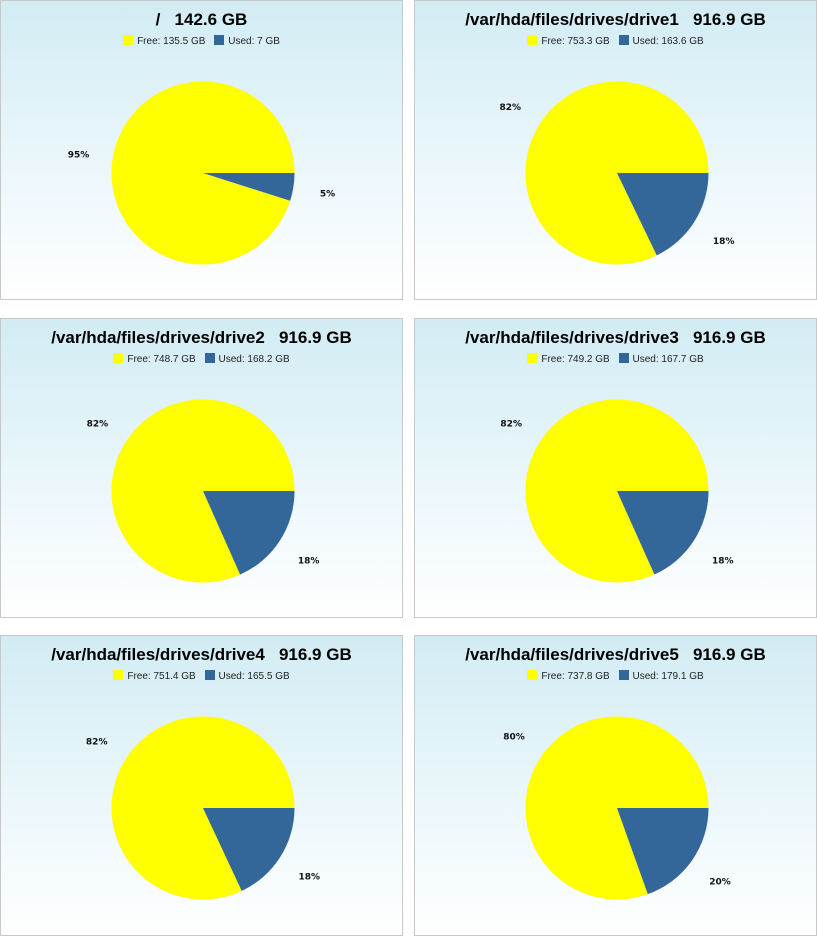  Describe the element at coordinates (615, 359) in the screenshot. I see `chart-legend: Free: 749.2 GB Used: 167.7 GB` at that location.